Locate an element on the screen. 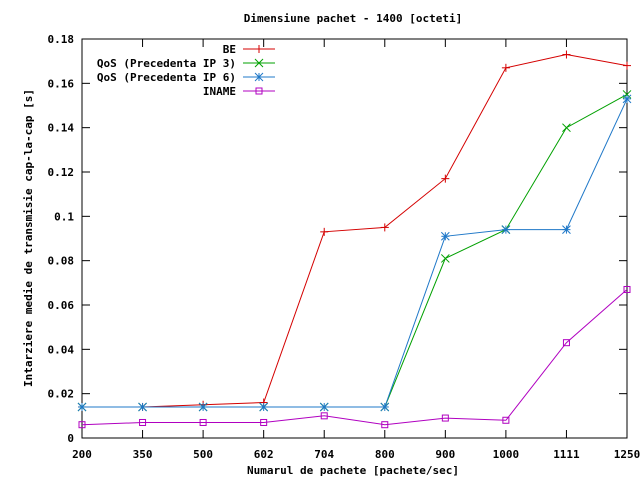 The height and width of the screenshot is (480, 640). legend-label: BE is located at coordinates (229, 49).